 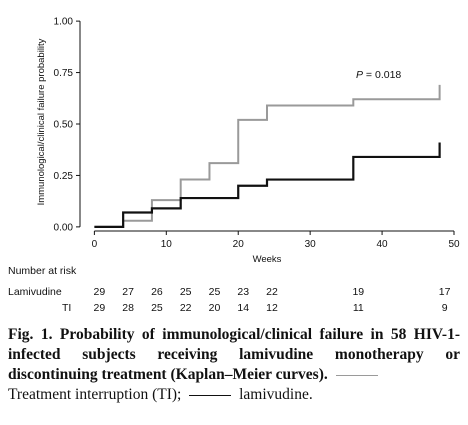 I want to click on y-tick-label: 0.00, so click(x=64, y=227).